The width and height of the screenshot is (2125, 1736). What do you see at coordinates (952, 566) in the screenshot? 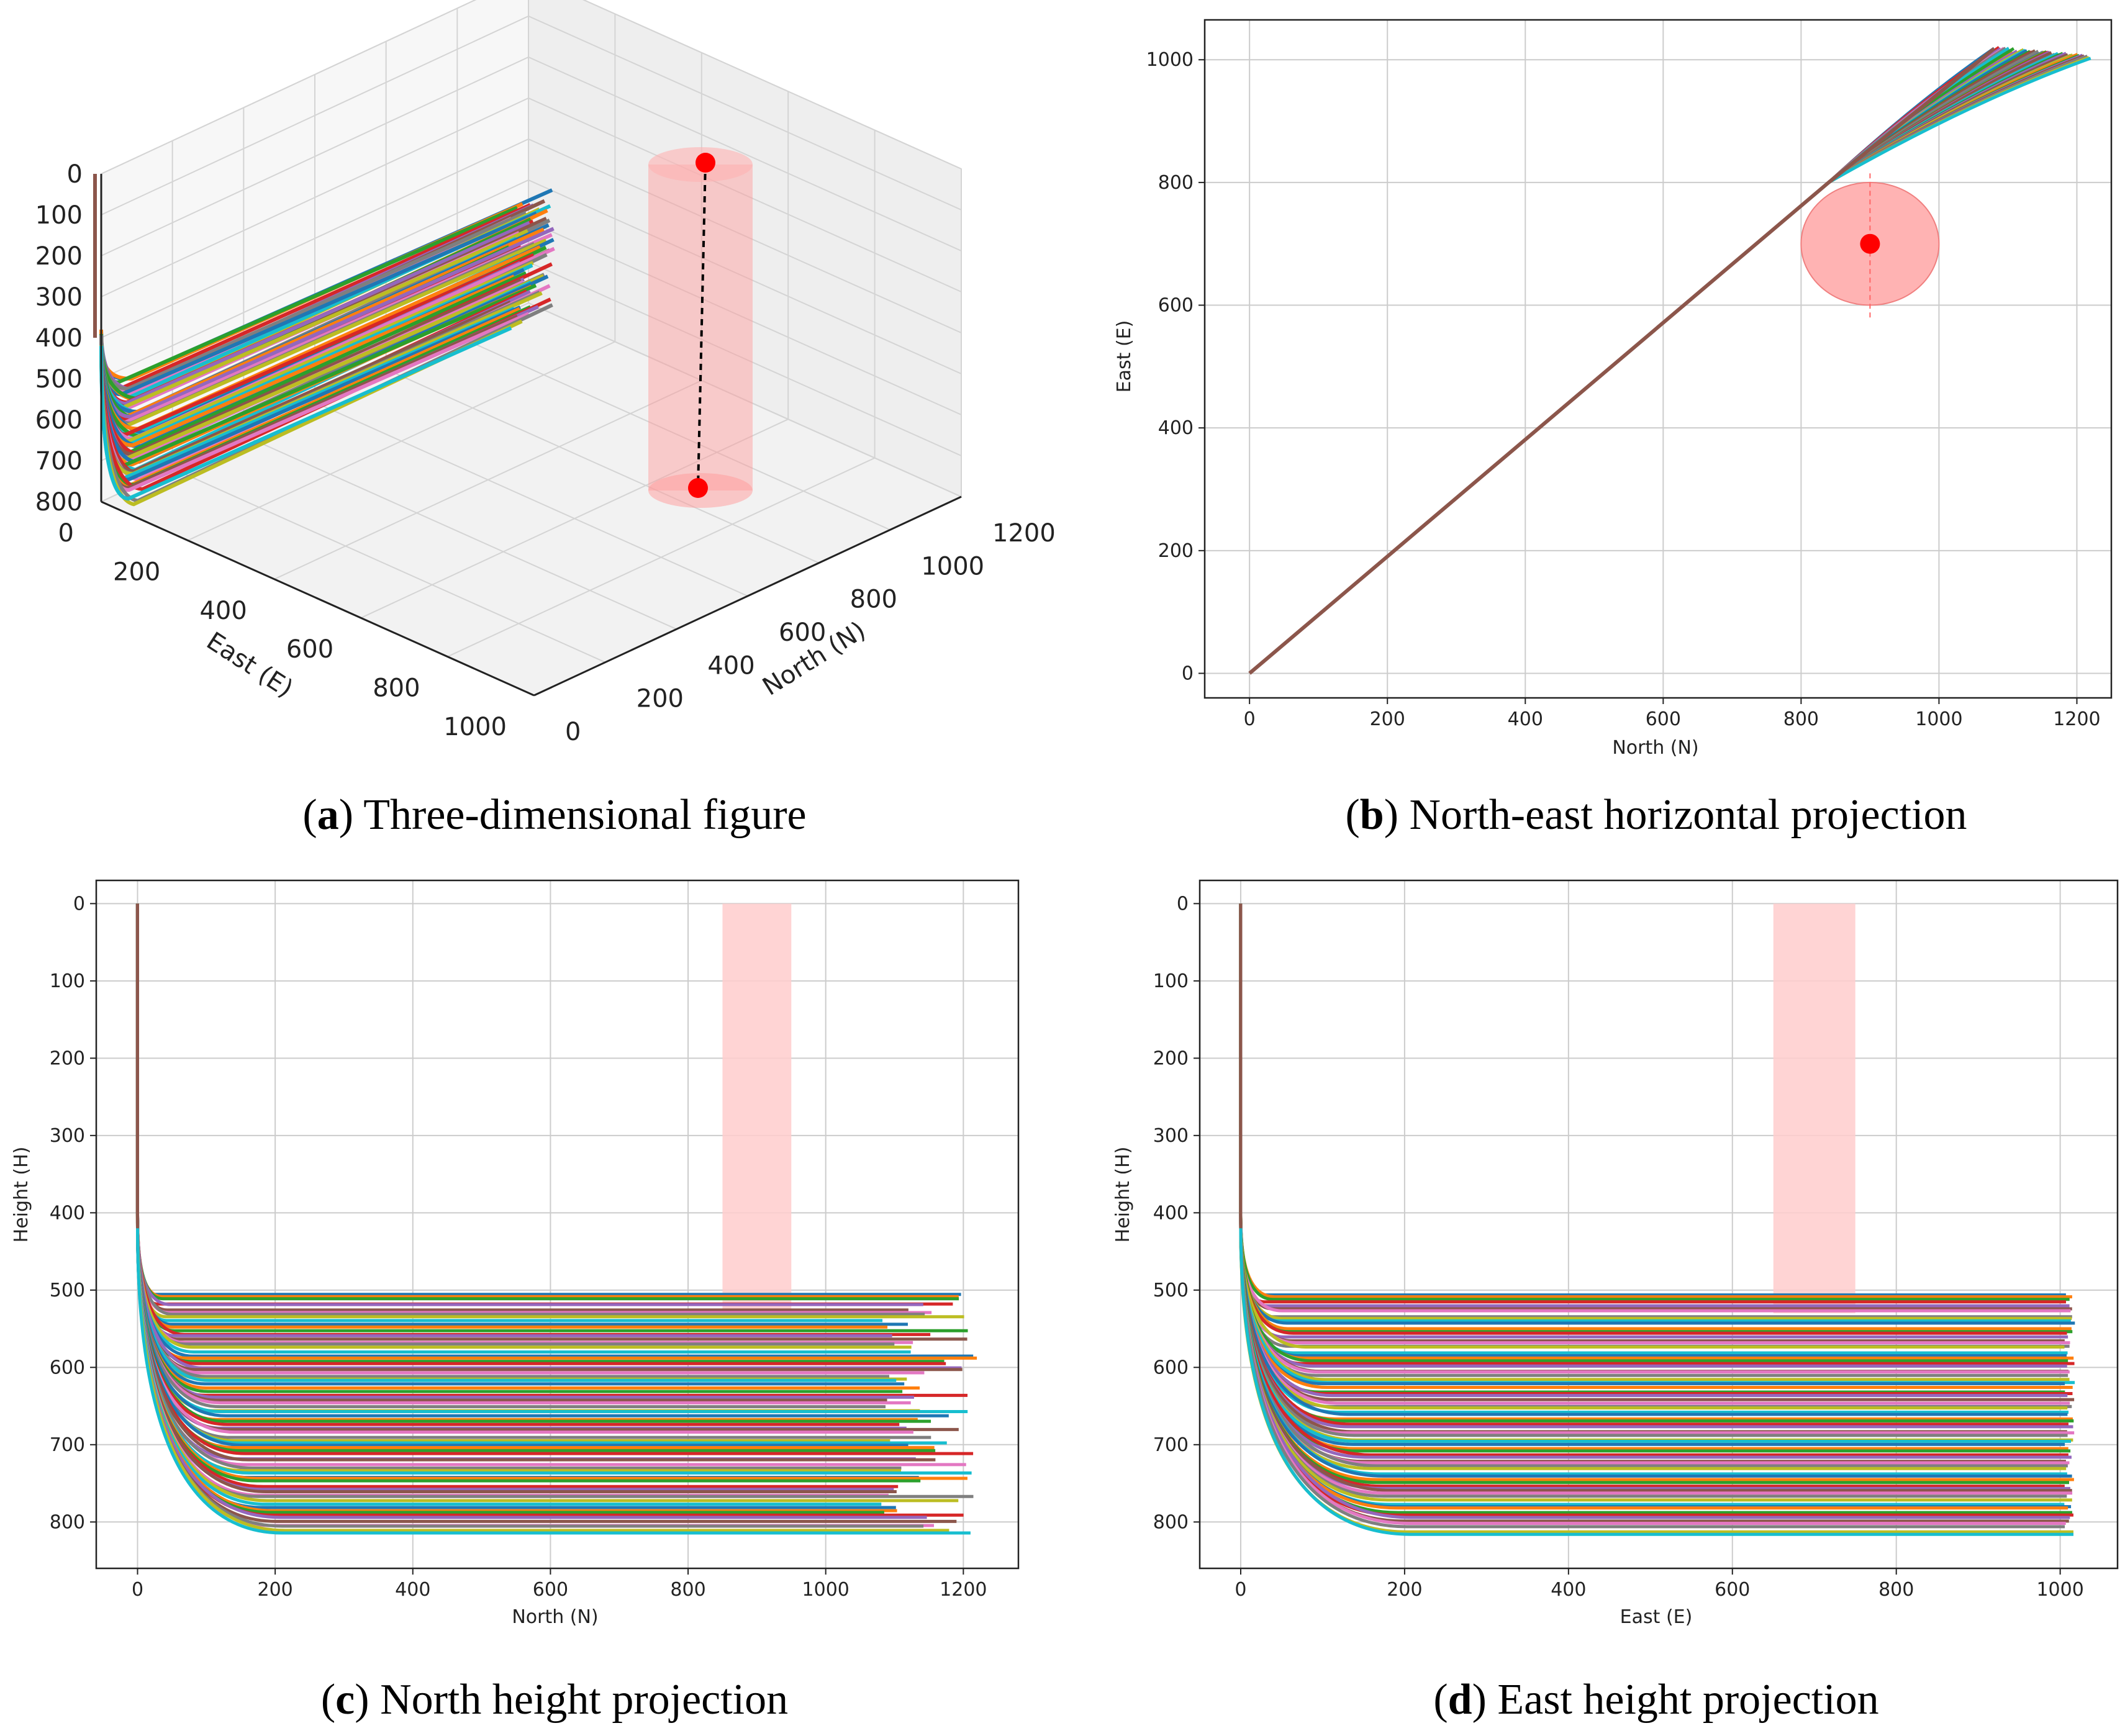
I see `north-tick-label: 1000` at bounding box center [952, 566].